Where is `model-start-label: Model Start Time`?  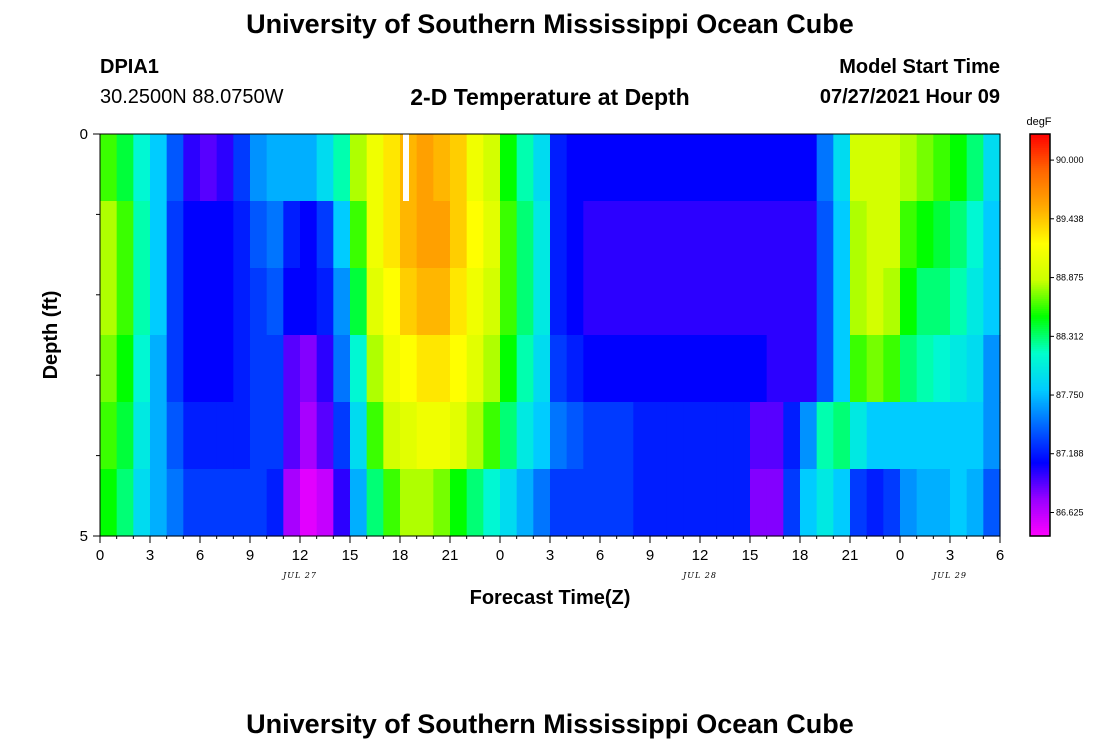 model-start-label: Model Start Time is located at coordinates (919, 67).